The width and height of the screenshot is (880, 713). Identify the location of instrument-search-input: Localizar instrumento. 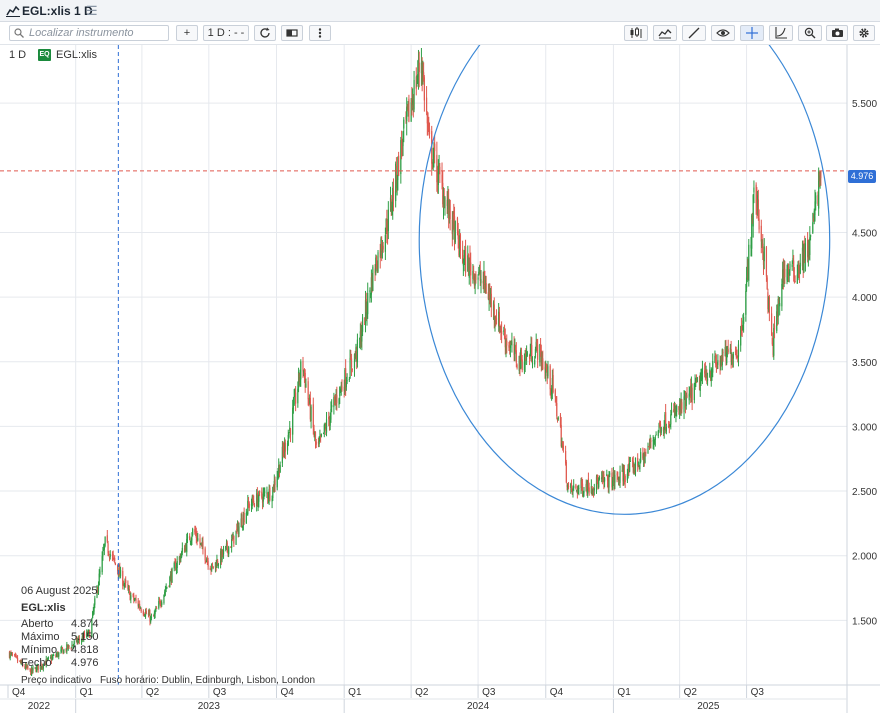
(89, 33).